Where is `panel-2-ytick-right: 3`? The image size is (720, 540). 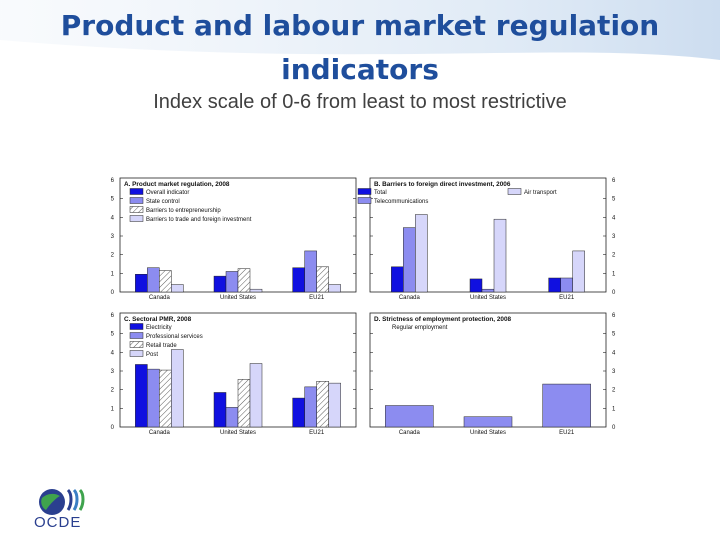
panel-2-ytick-right: 3 is located at coordinates (614, 237).